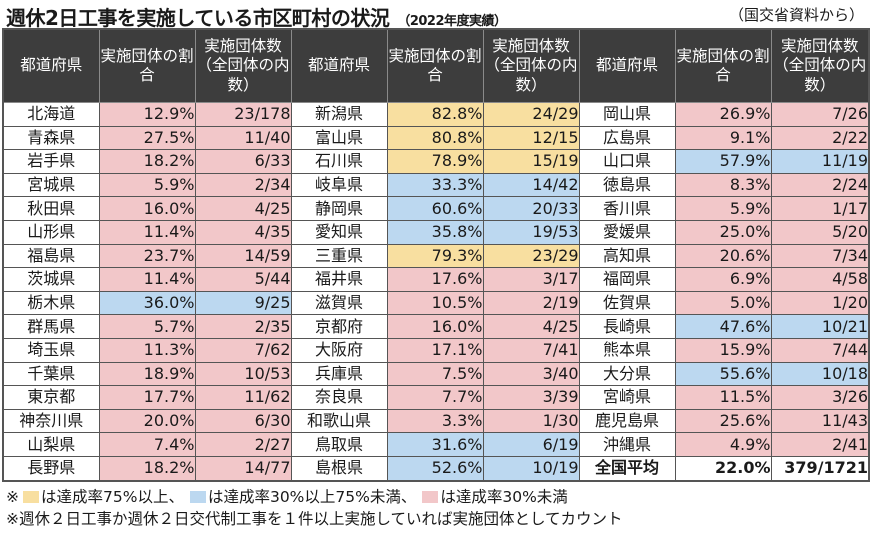 The width and height of the screenshot is (872, 533). Describe the element at coordinates (243, 208) in the screenshot. I see `count-cell: 4/25` at that location.